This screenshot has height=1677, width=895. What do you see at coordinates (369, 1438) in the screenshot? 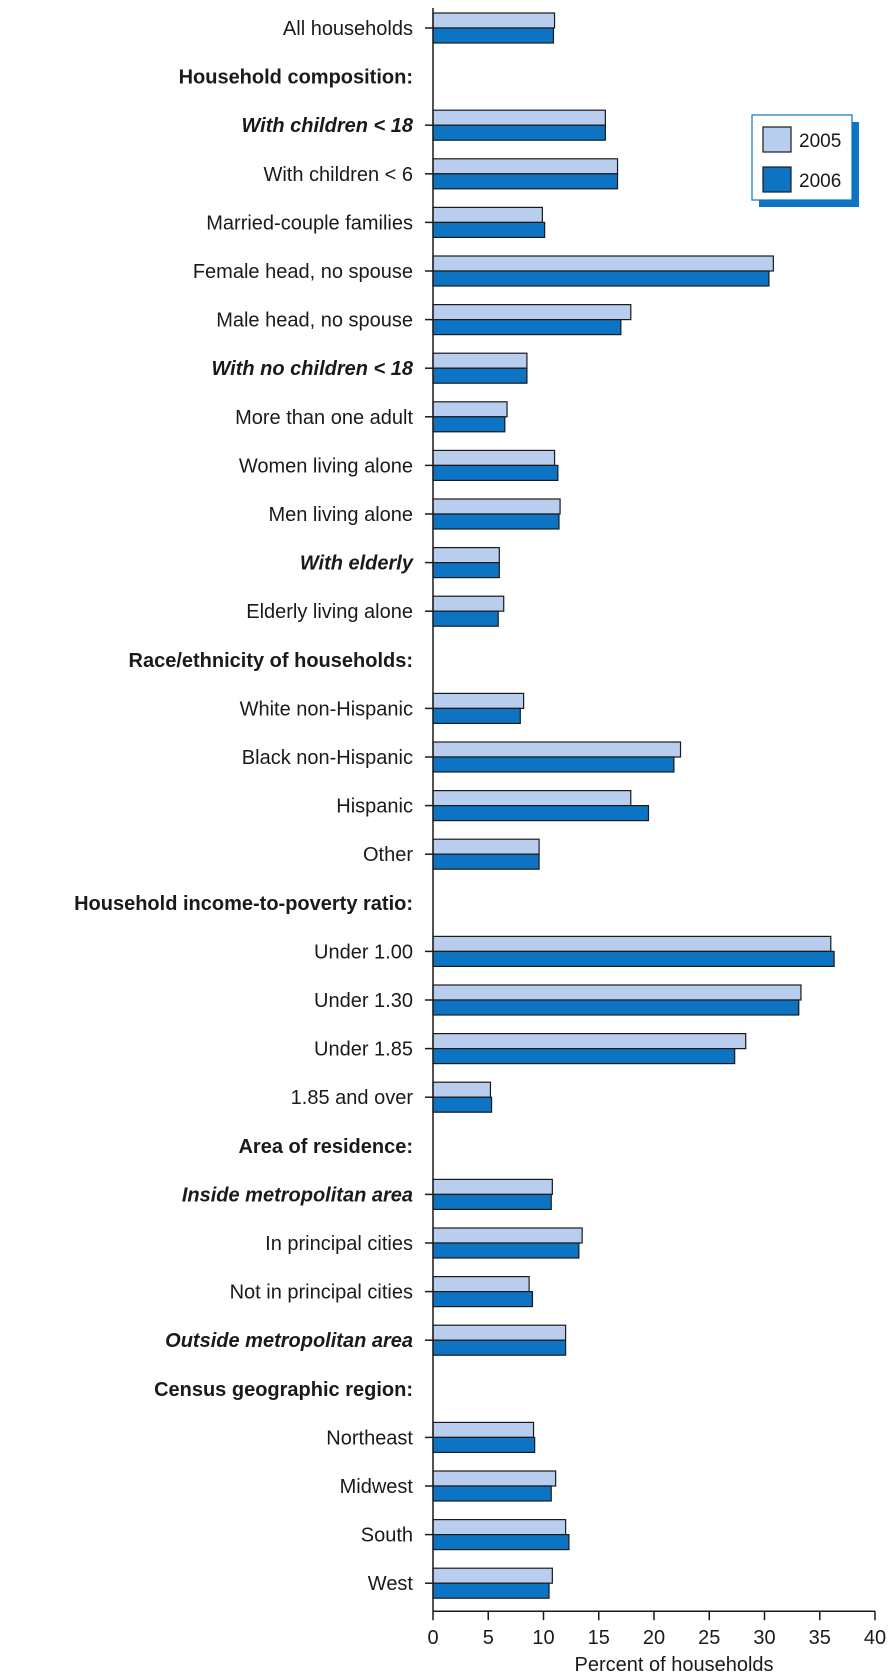
I see `category-label: Northeast` at bounding box center [369, 1438].